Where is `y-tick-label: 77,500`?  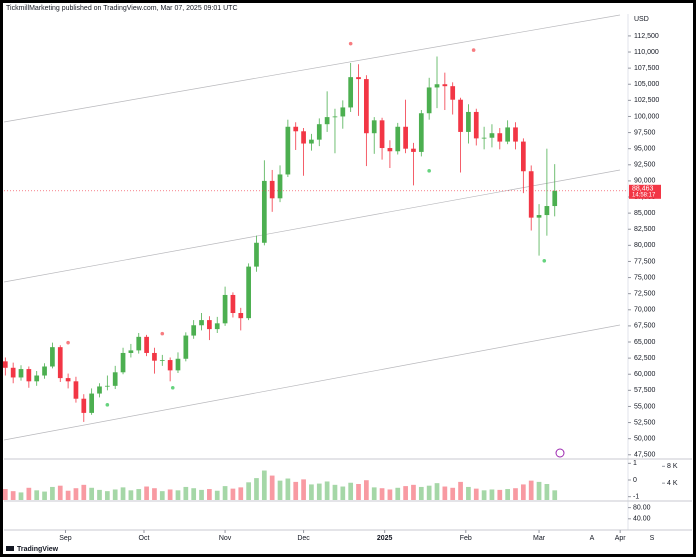
y-tick-label: 77,500 is located at coordinates (645, 261).